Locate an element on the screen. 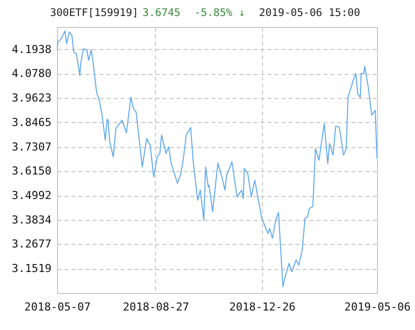  x-tick-label: 2018-12-26 is located at coordinates (262, 307).